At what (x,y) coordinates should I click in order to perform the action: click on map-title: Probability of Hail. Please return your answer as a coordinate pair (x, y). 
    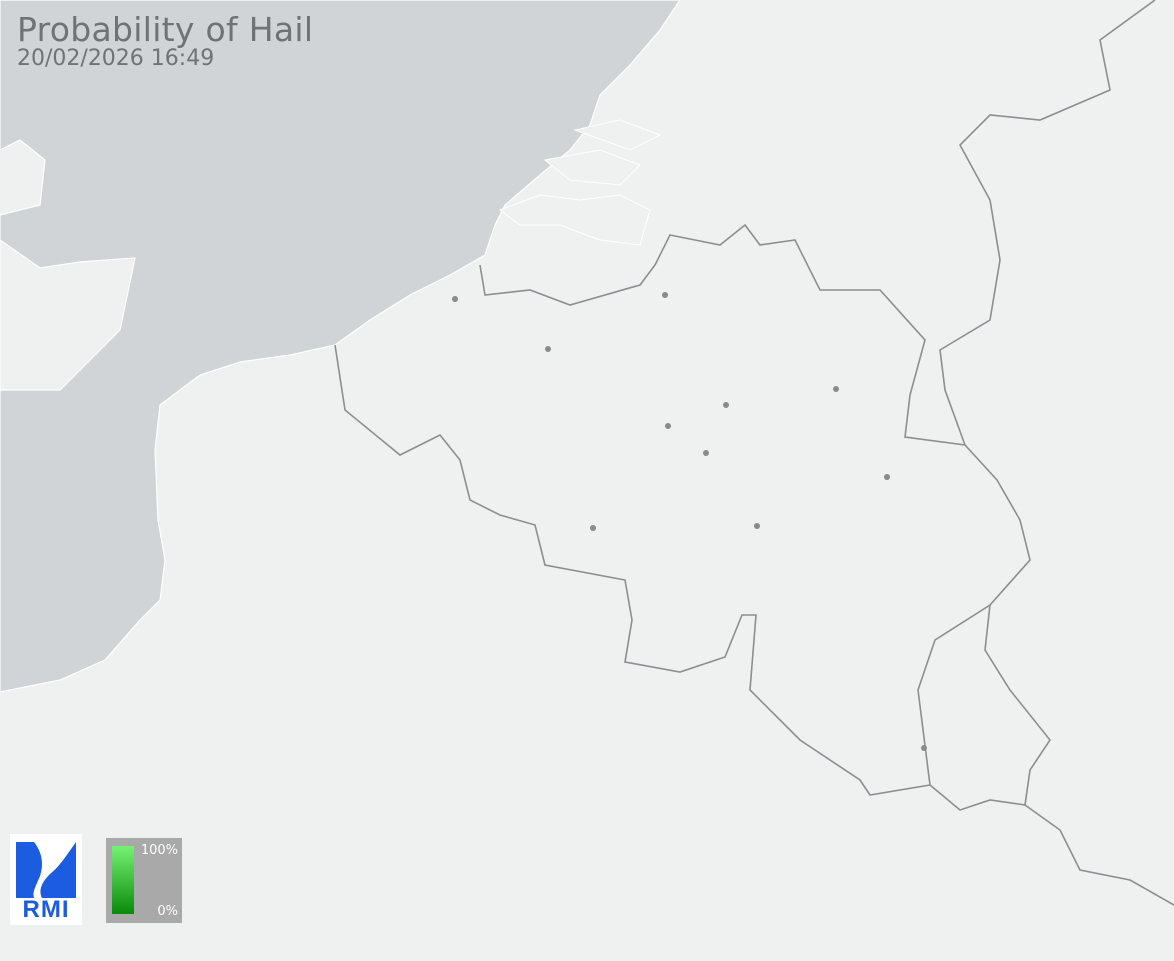
    Looking at the image, I should click on (165, 29).